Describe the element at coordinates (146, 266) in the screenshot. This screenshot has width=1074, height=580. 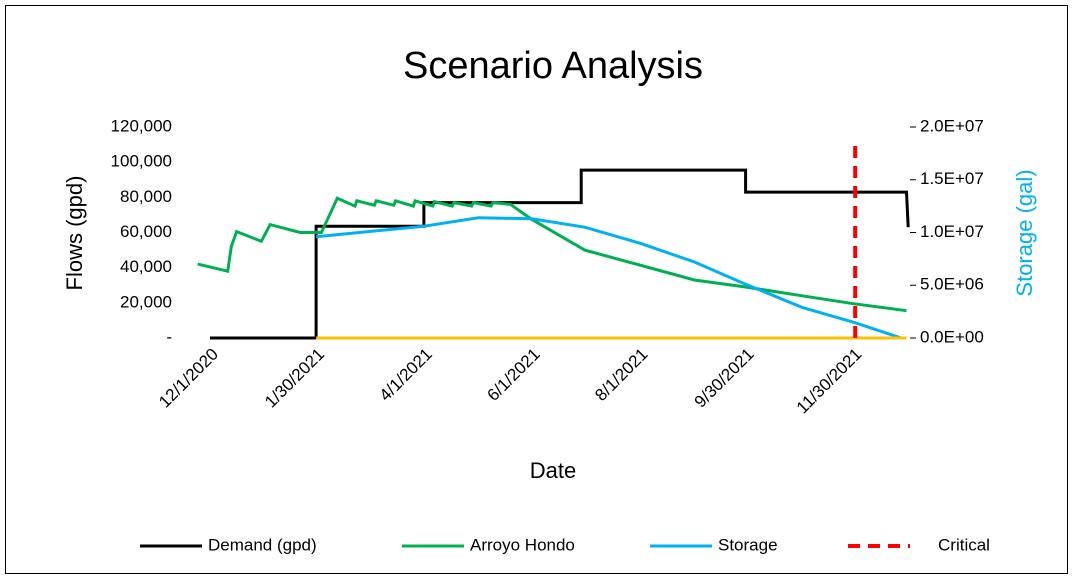
I see `y-tick-label: 40,000` at that location.